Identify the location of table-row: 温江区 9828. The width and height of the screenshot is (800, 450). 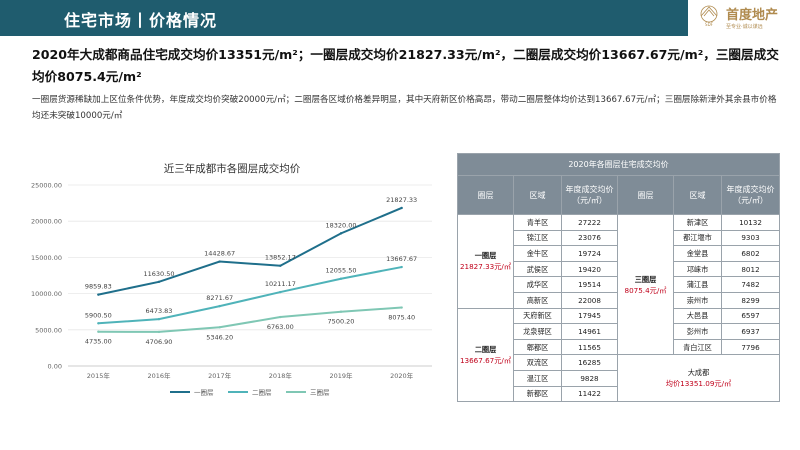
(619, 378).